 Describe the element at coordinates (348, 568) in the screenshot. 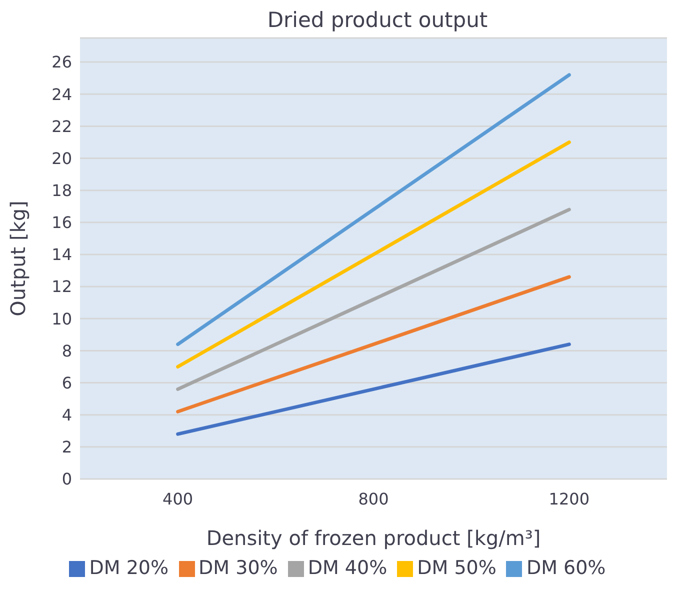

I see `legend-label: DM 40%` at that location.